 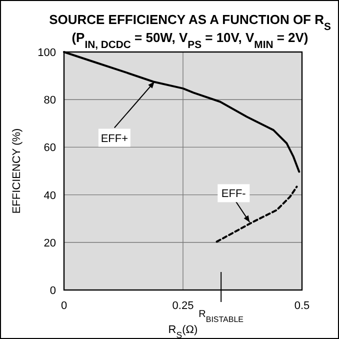 What do you see at coordinates (183, 306) in the screenshot?
I see `x-tick-label: 0.25` at bounding box center [183, 306].